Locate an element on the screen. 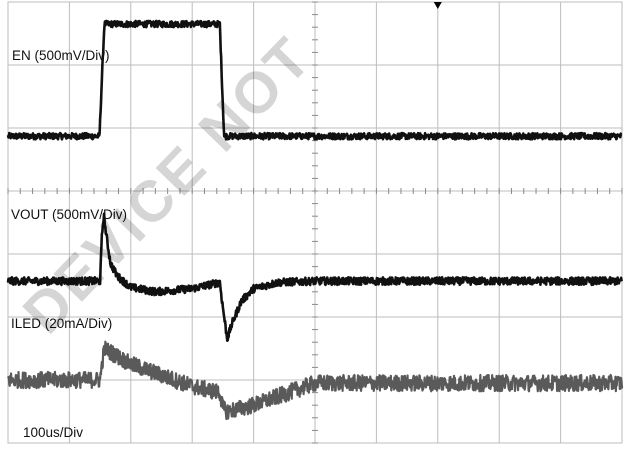 This screenshot has width=628, height=450. en-channel-label: EN (500mV/Div) is located at coordinates (61, 55).